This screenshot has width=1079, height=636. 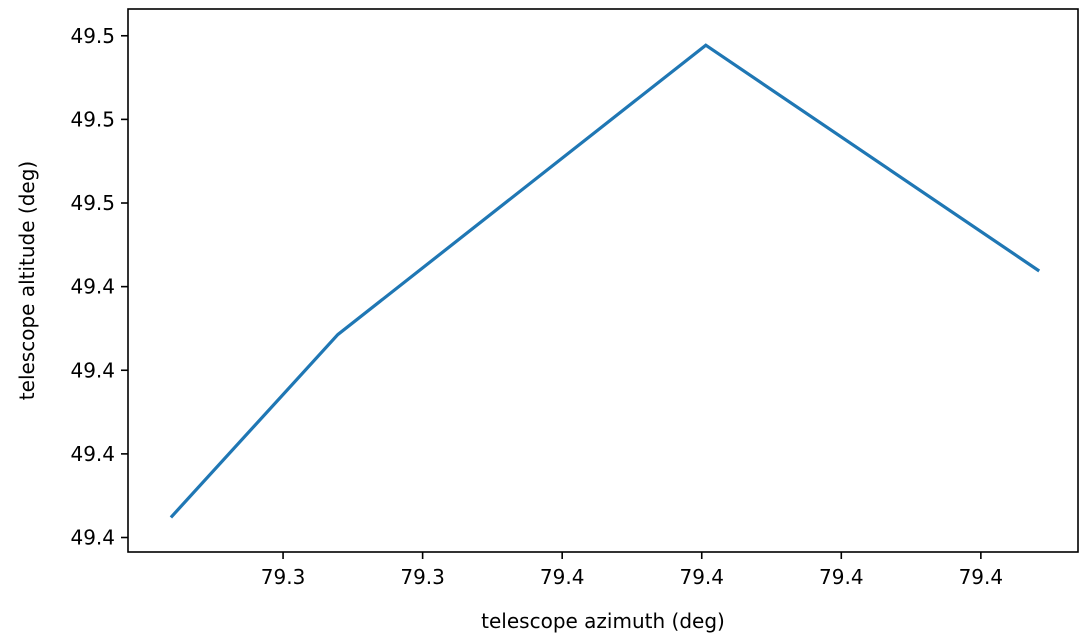 What do you see at coordinates (603, 621) in the screenshot?
I see `x-axis-label: telescope azimuth (deg)` at bounding box center [603, 621].